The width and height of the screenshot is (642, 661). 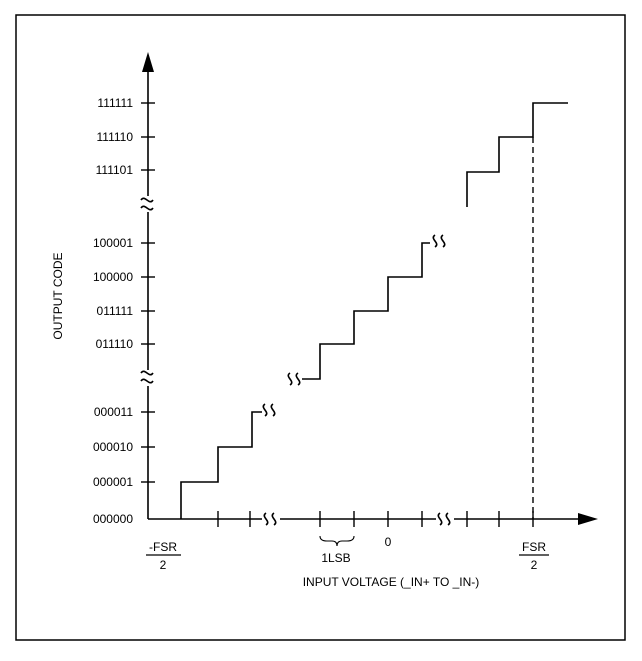 What do you see at coordinates (115, 170) in the screenshot?
I see `y-code-label: 111101` at bounding box center [115, 170].